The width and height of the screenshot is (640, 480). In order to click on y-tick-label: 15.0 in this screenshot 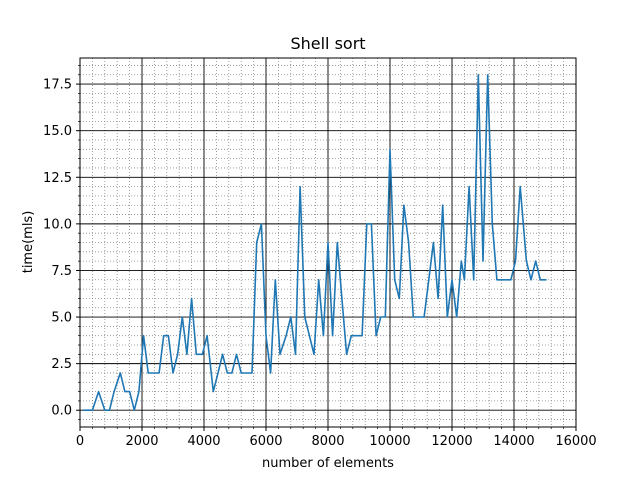, I will do `click(57, 131)`.